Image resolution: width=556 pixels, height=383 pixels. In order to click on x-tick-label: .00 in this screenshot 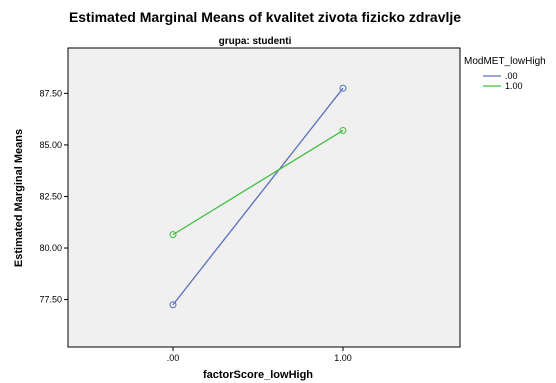, I will do `click(173, 358)`.